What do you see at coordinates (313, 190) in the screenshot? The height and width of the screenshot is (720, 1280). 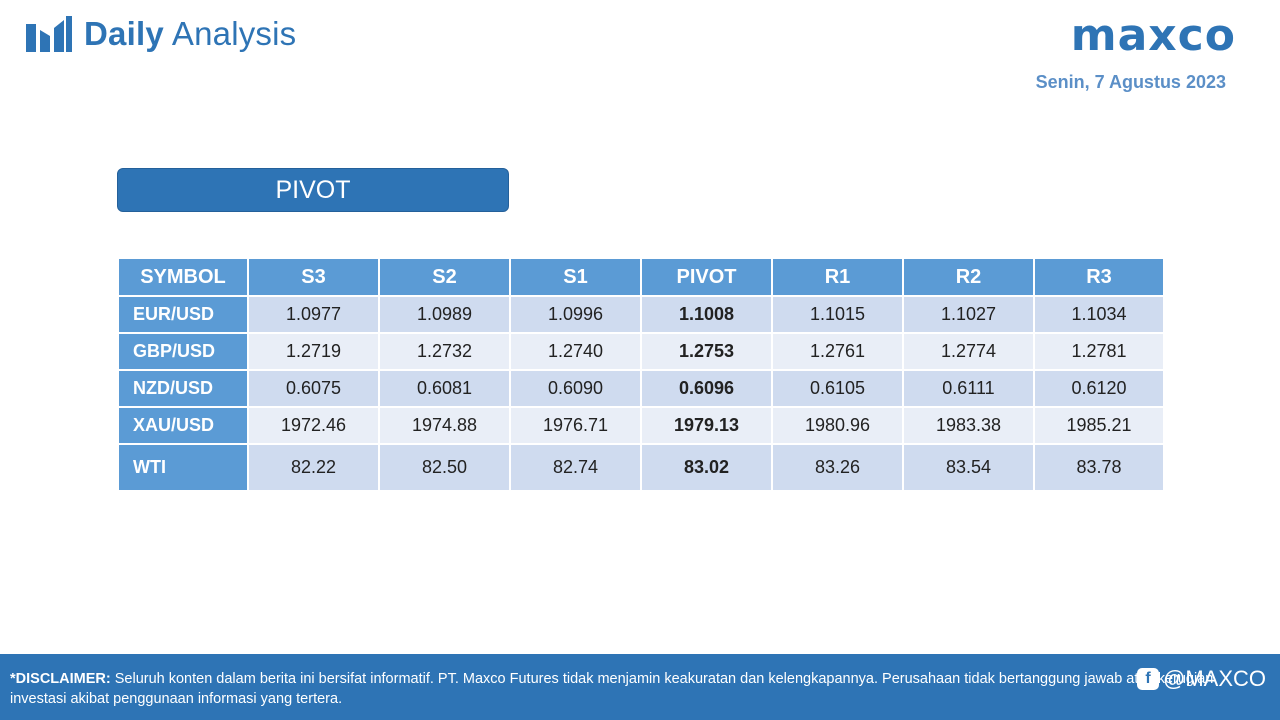 I see `section-title: PIVOT` at bounding box center [313, 190].